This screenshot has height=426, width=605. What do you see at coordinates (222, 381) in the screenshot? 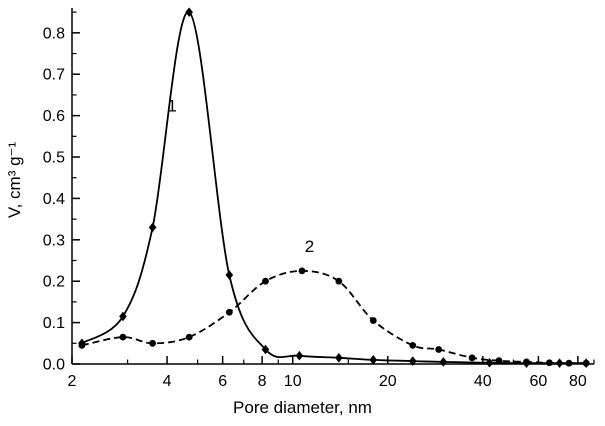
I see `x-tick-label: 6` at bounding box center [222, 381].